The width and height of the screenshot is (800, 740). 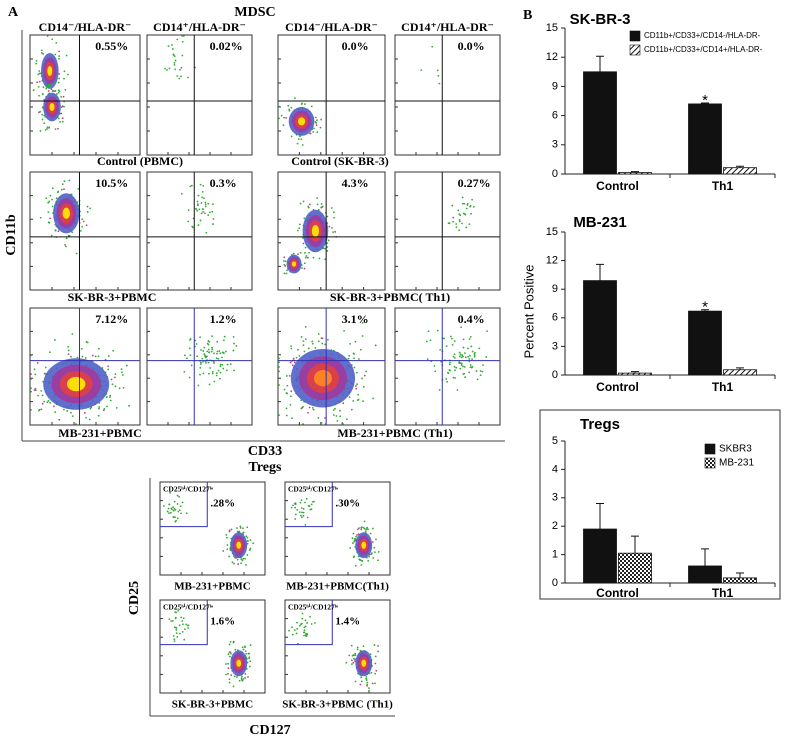 I want to click on quadrant-percent: 0.0%, so click(x=355, y=46).